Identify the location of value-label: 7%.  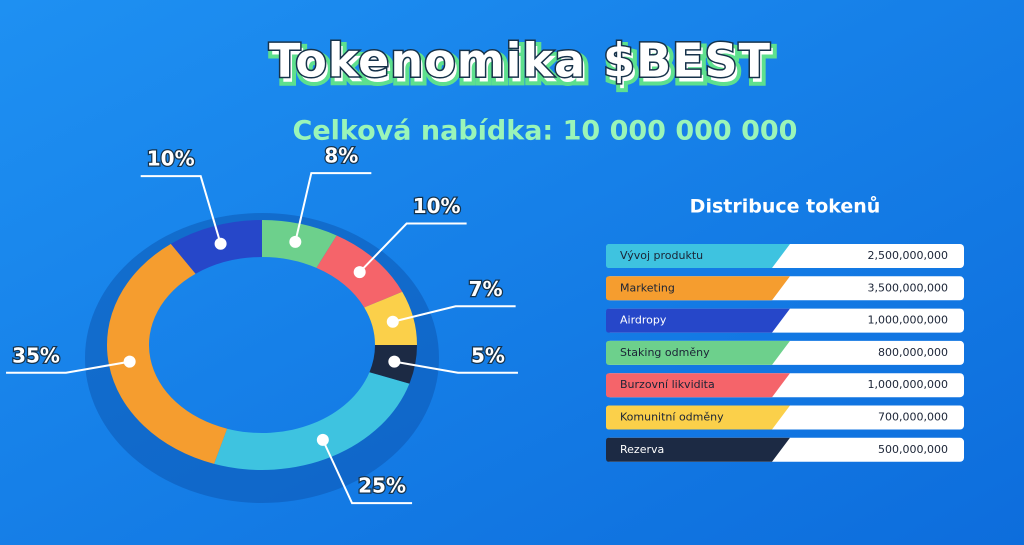
(486, 289).